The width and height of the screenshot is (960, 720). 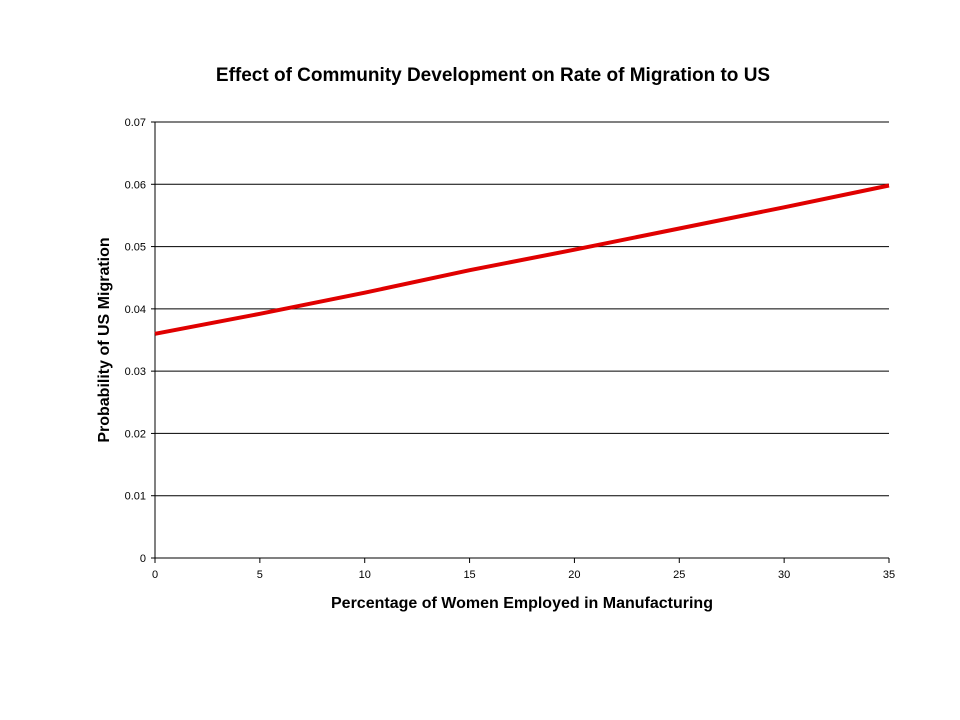 I want to click on y-tick-label: 0.02, so click(x=135, y=434).